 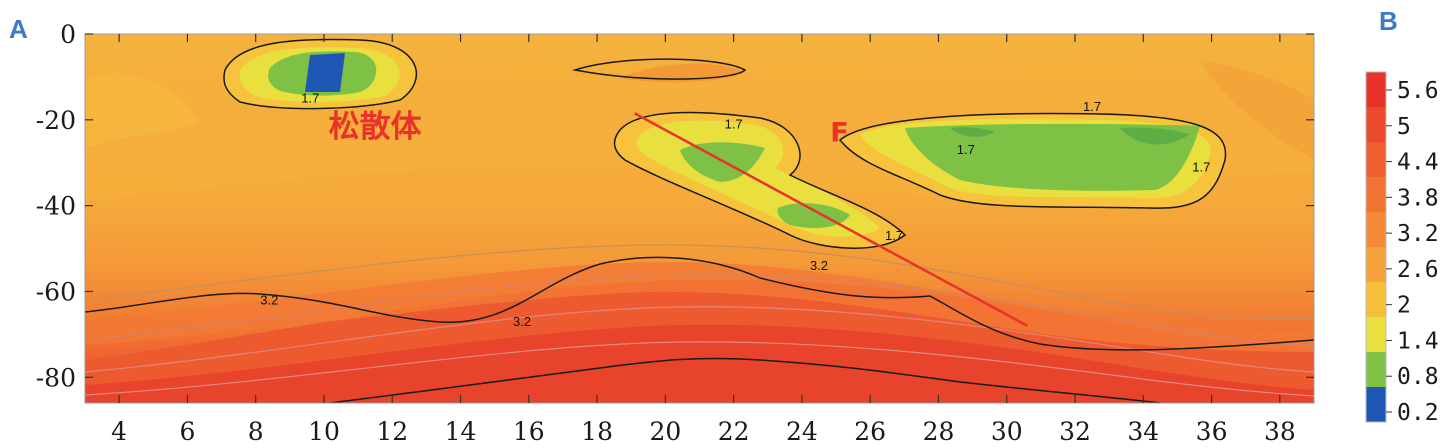 I want to click on contour-line-1-7-f, so click(x=760, y=180).